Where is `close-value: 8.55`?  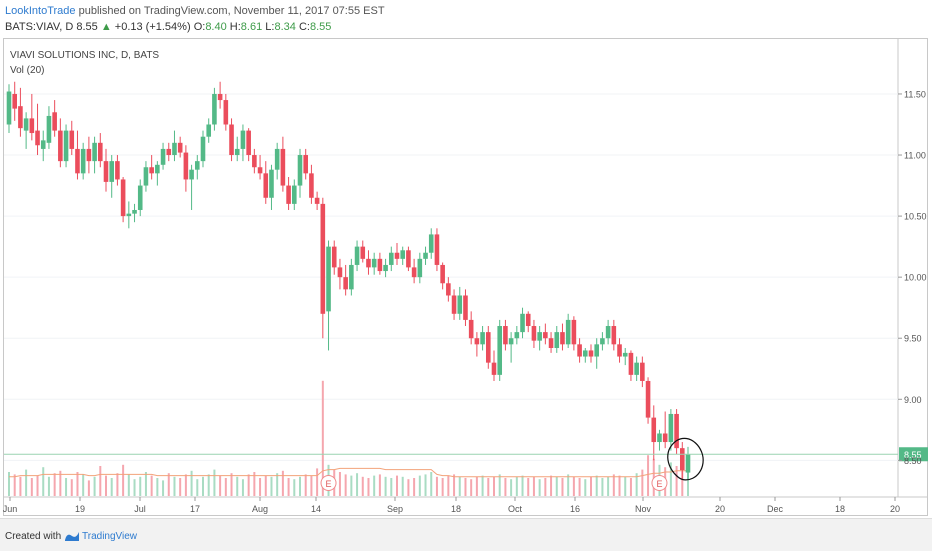
close-value: 8.55 is located at coordinates (320, 27).